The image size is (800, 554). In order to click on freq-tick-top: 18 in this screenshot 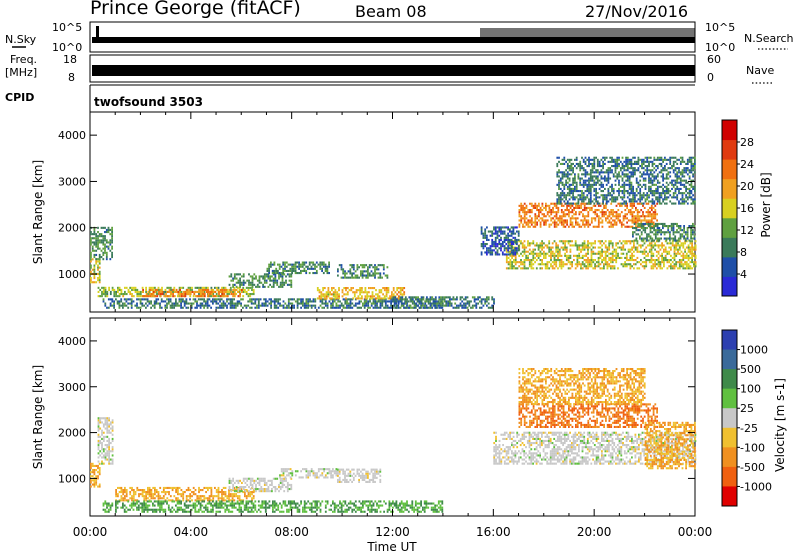, I will do `click(70, 59)`.